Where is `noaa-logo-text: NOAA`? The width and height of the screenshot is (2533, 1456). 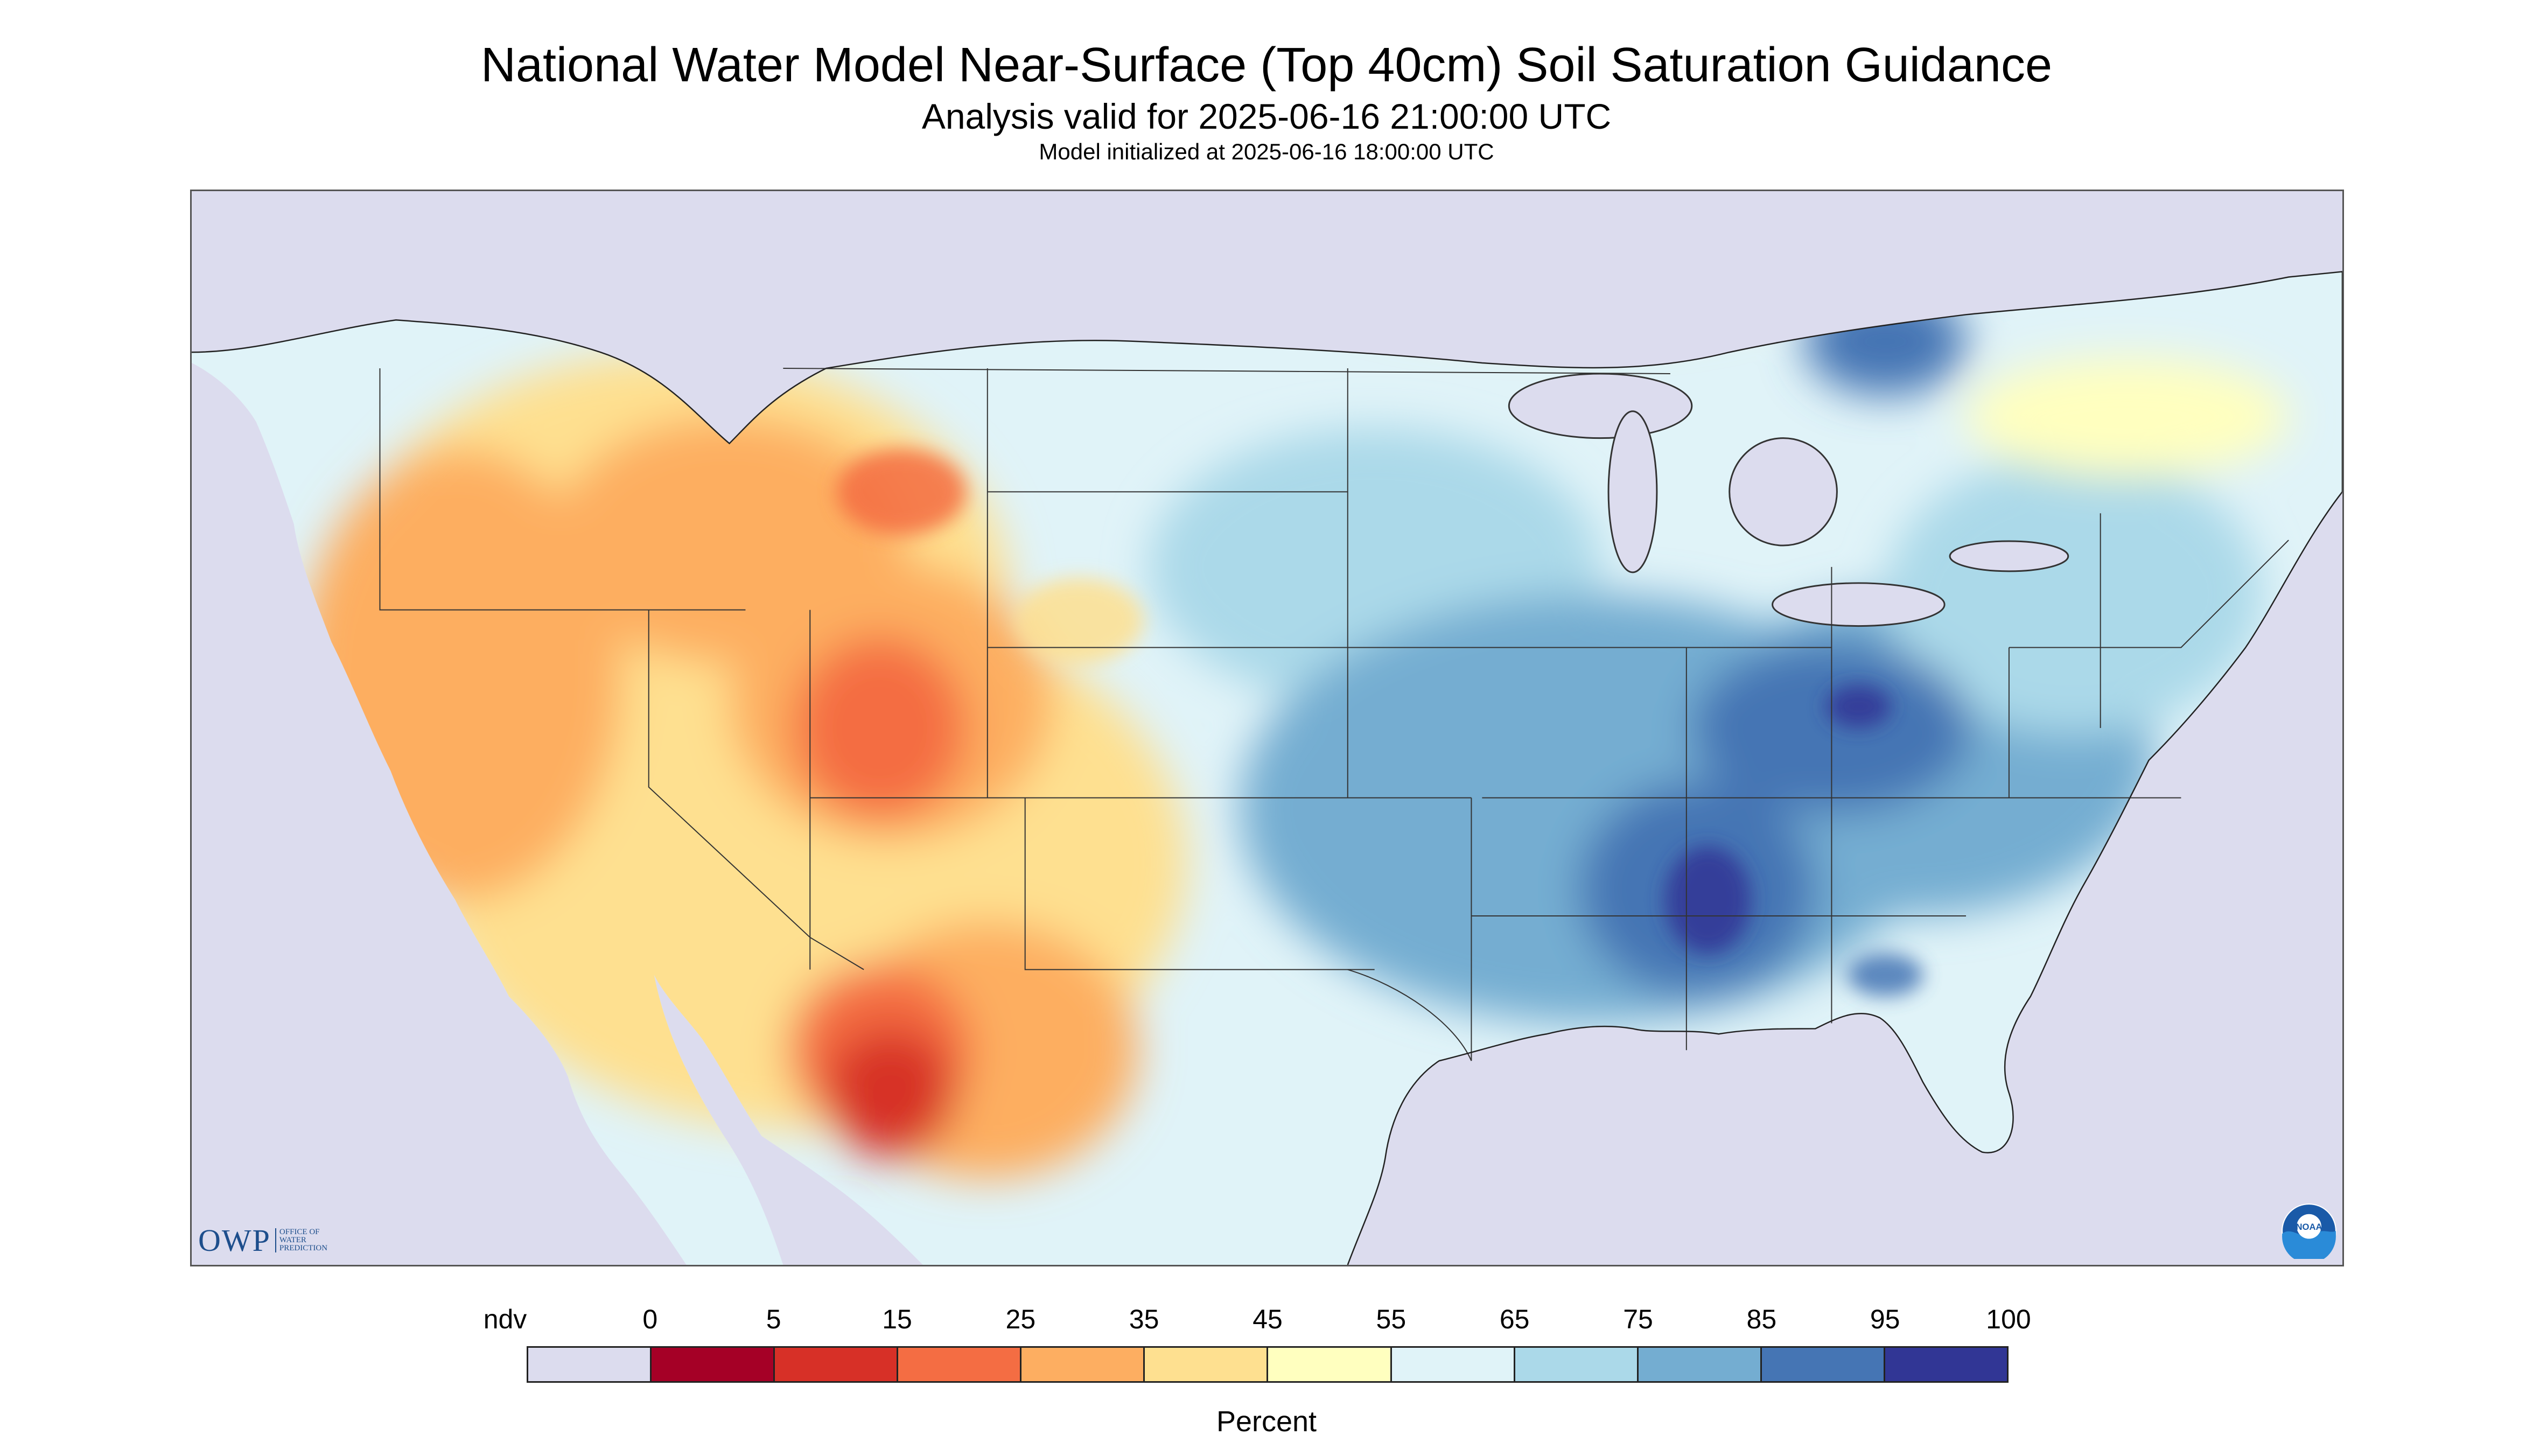
noaa-logo-text: NOAA is located at coordinates (2309, 1227).